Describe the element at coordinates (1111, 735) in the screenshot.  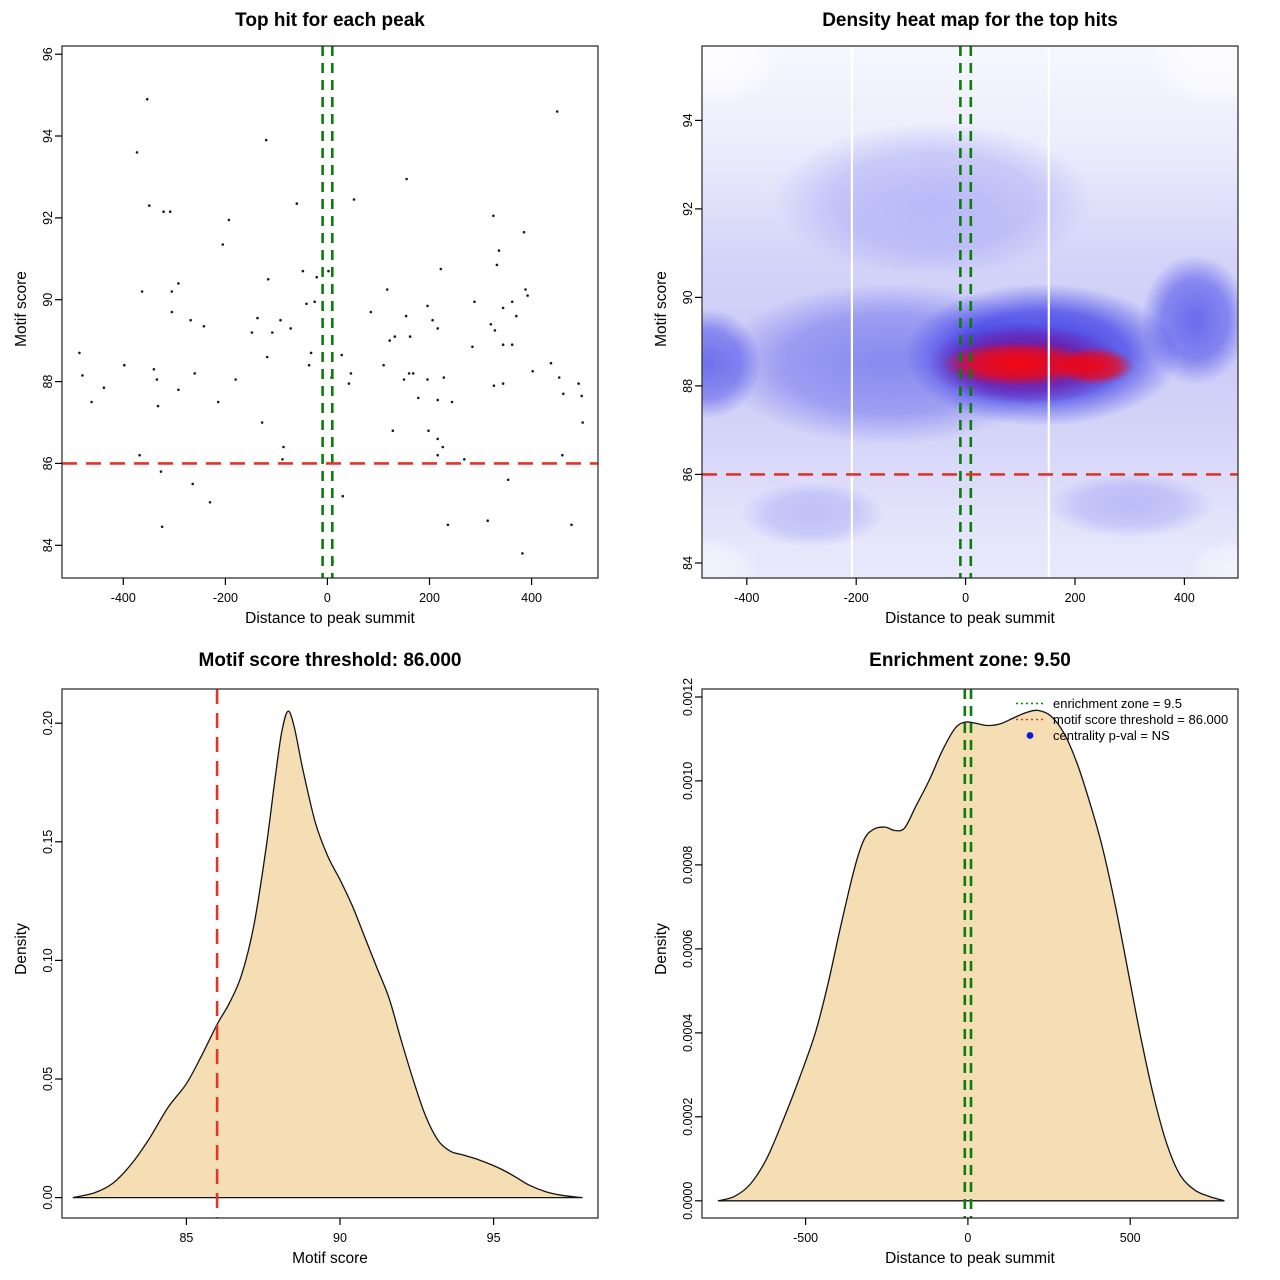
I see `svg-text: centrality p-val = NS` at that location.